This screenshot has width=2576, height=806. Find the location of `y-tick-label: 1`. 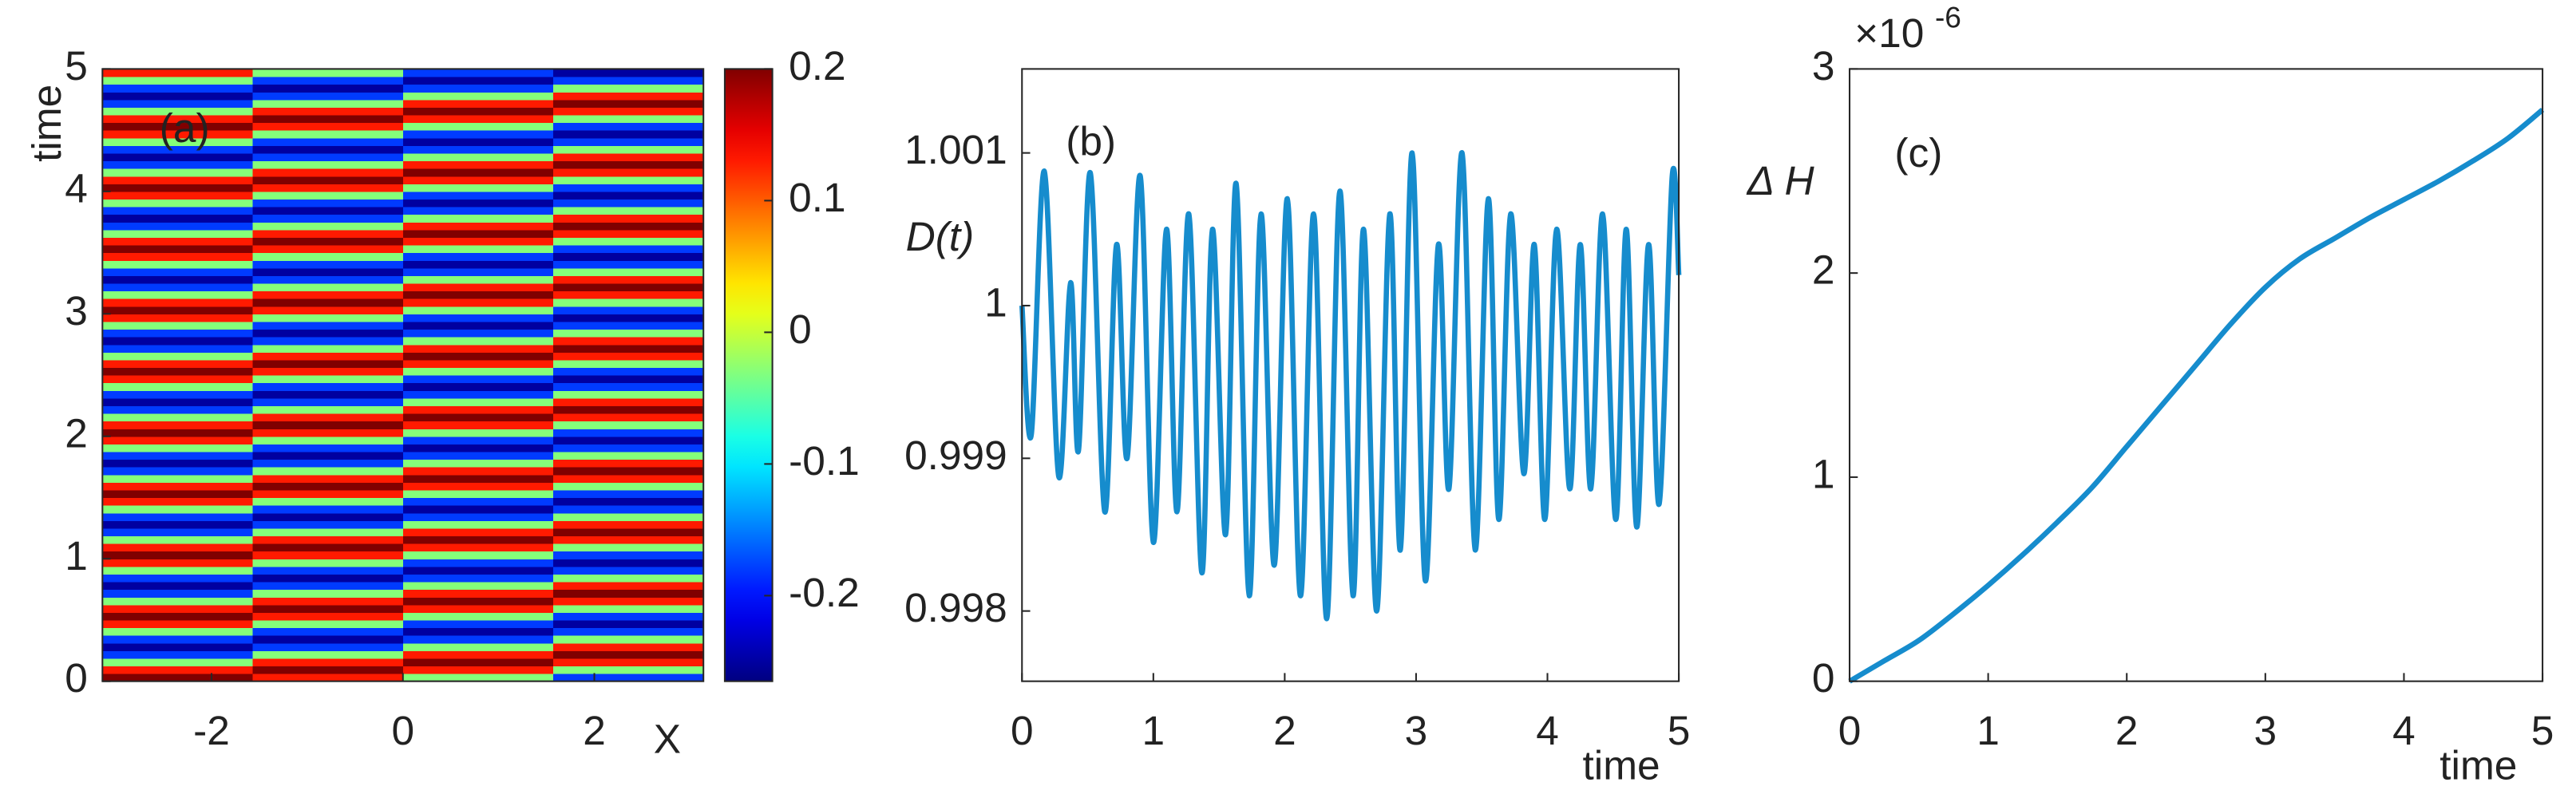

y-tick-label: 1 is located at coordinates (995, 302).